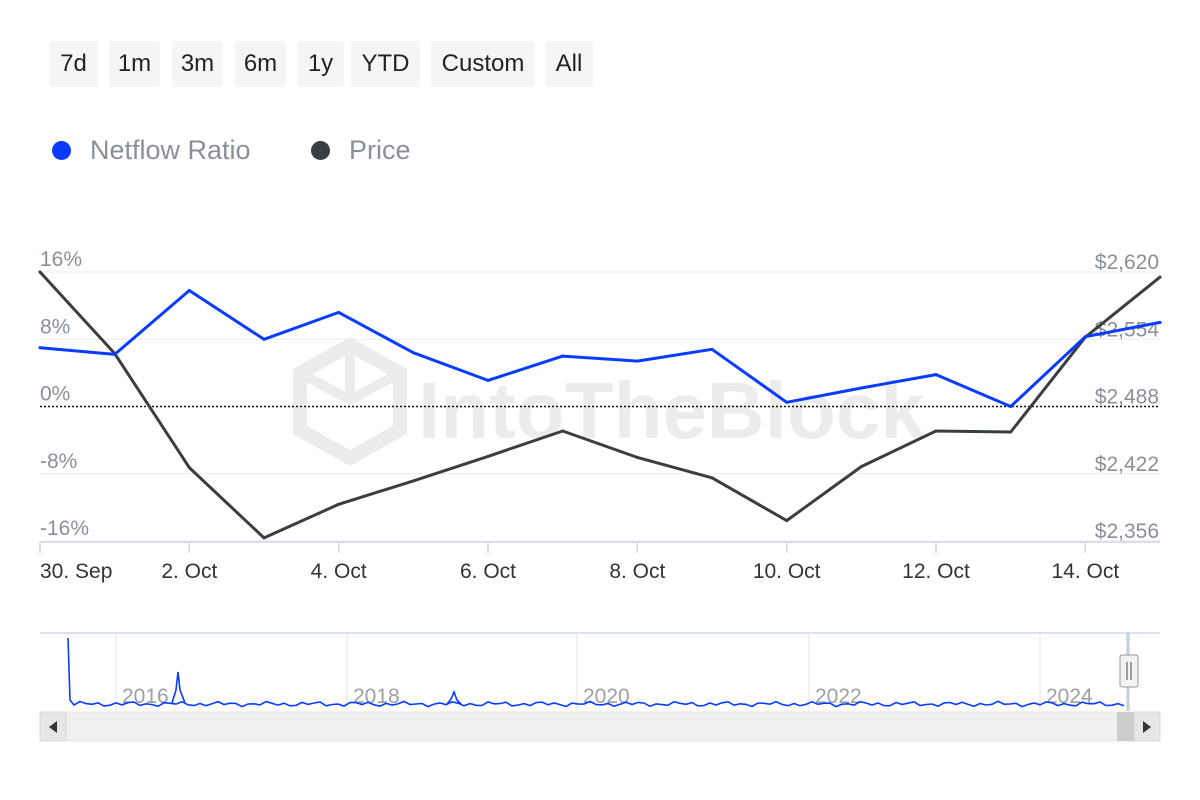 This screenshot has height=800, width=1200. What do you see at coordinates (55, 326) in the screenshot?
I see `y-left-tick-label: 8%` at bounding box center [55, 326].